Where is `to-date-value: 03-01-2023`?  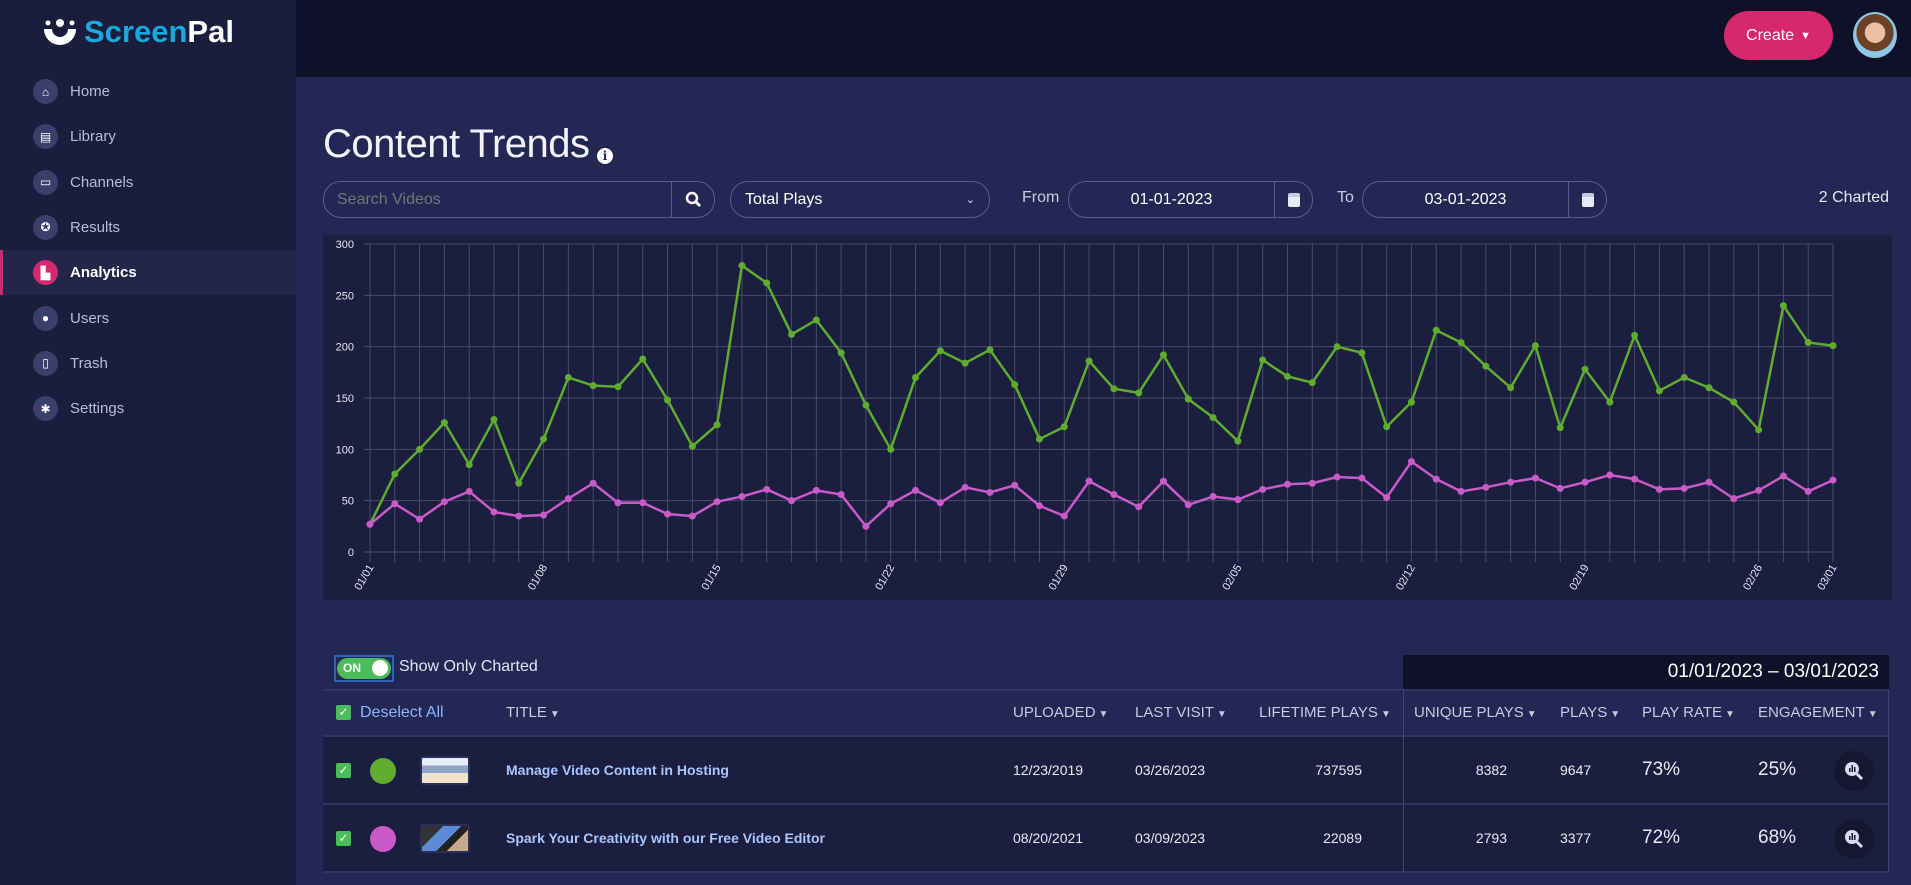
to-date-value: 03-01-2023 is located at coordinates (1465, 199).